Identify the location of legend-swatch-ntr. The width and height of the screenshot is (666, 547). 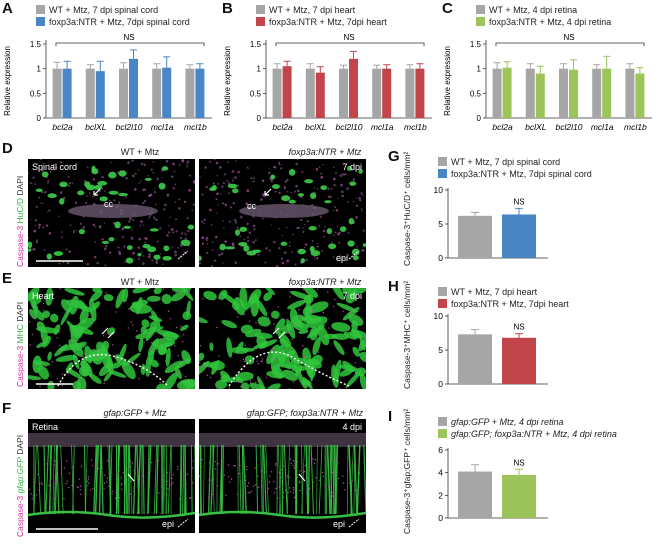
(260, 21).